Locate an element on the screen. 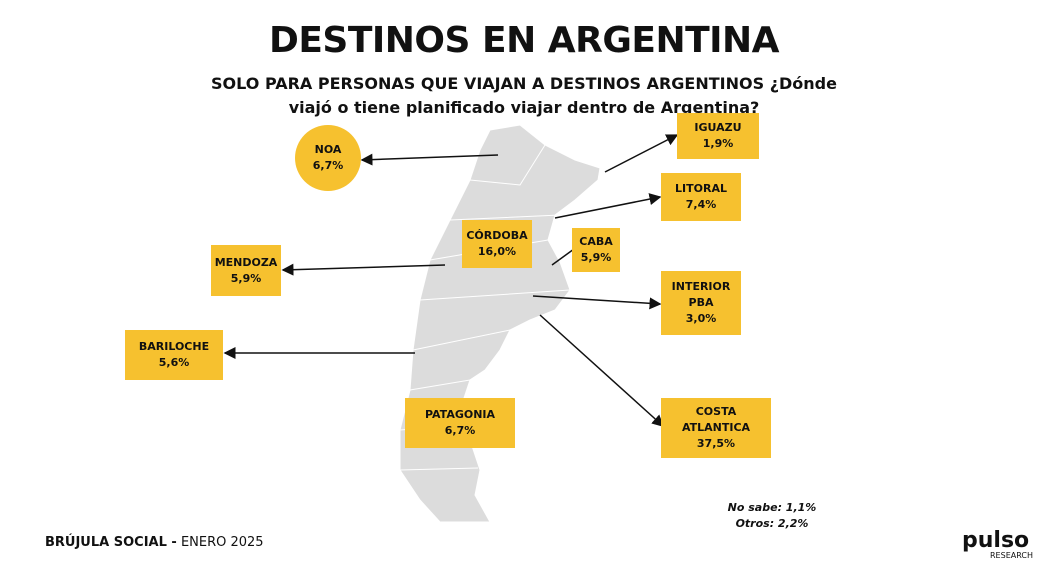  note: No sabe: 1,1% is located at coordinates (772, 507).